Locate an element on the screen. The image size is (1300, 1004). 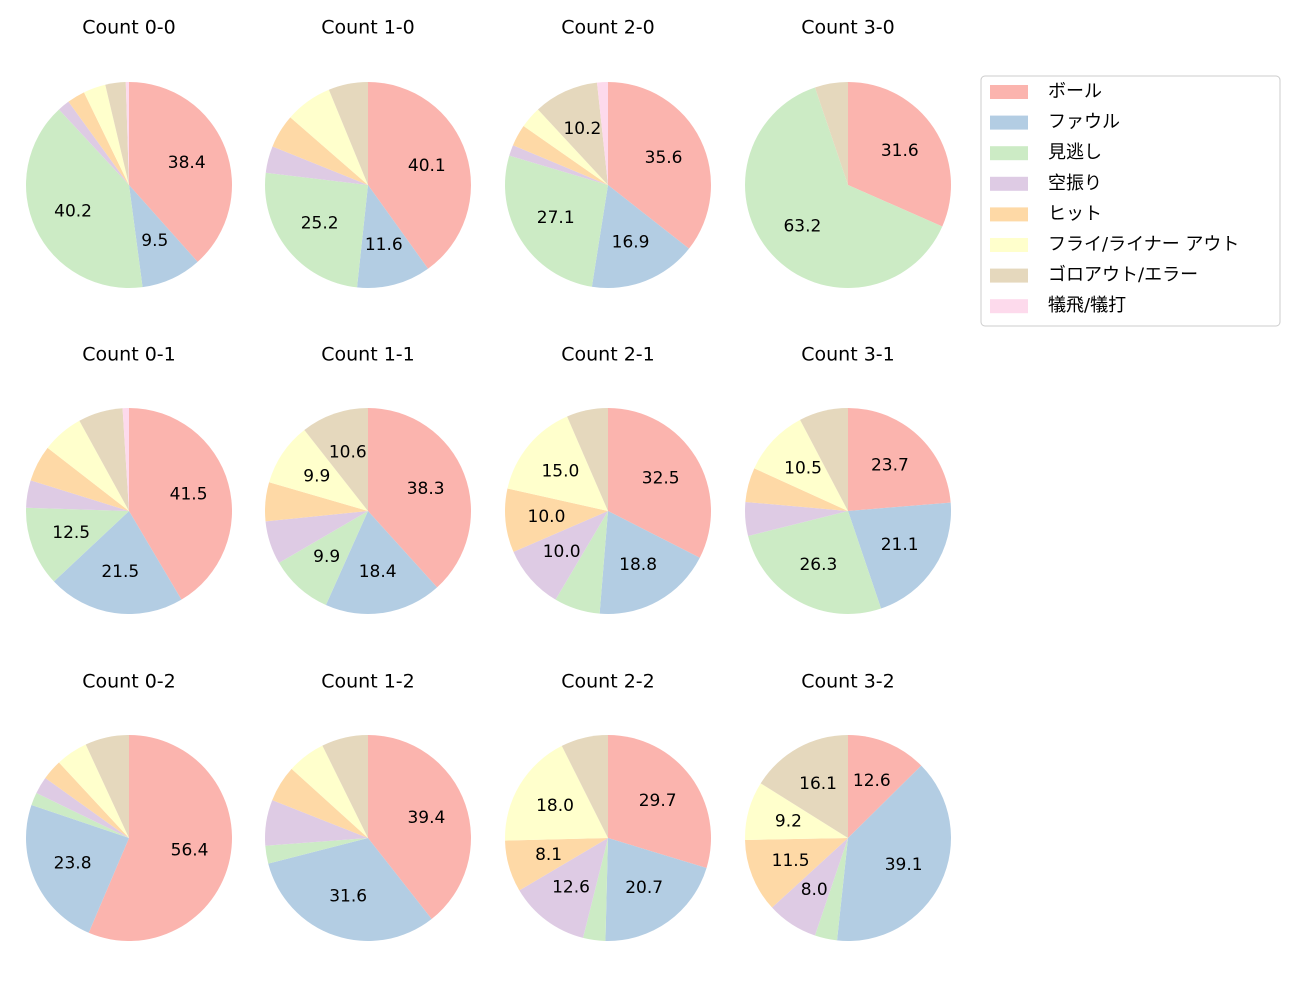
slice-label: 8.0 is located at coordinates (814, 890).